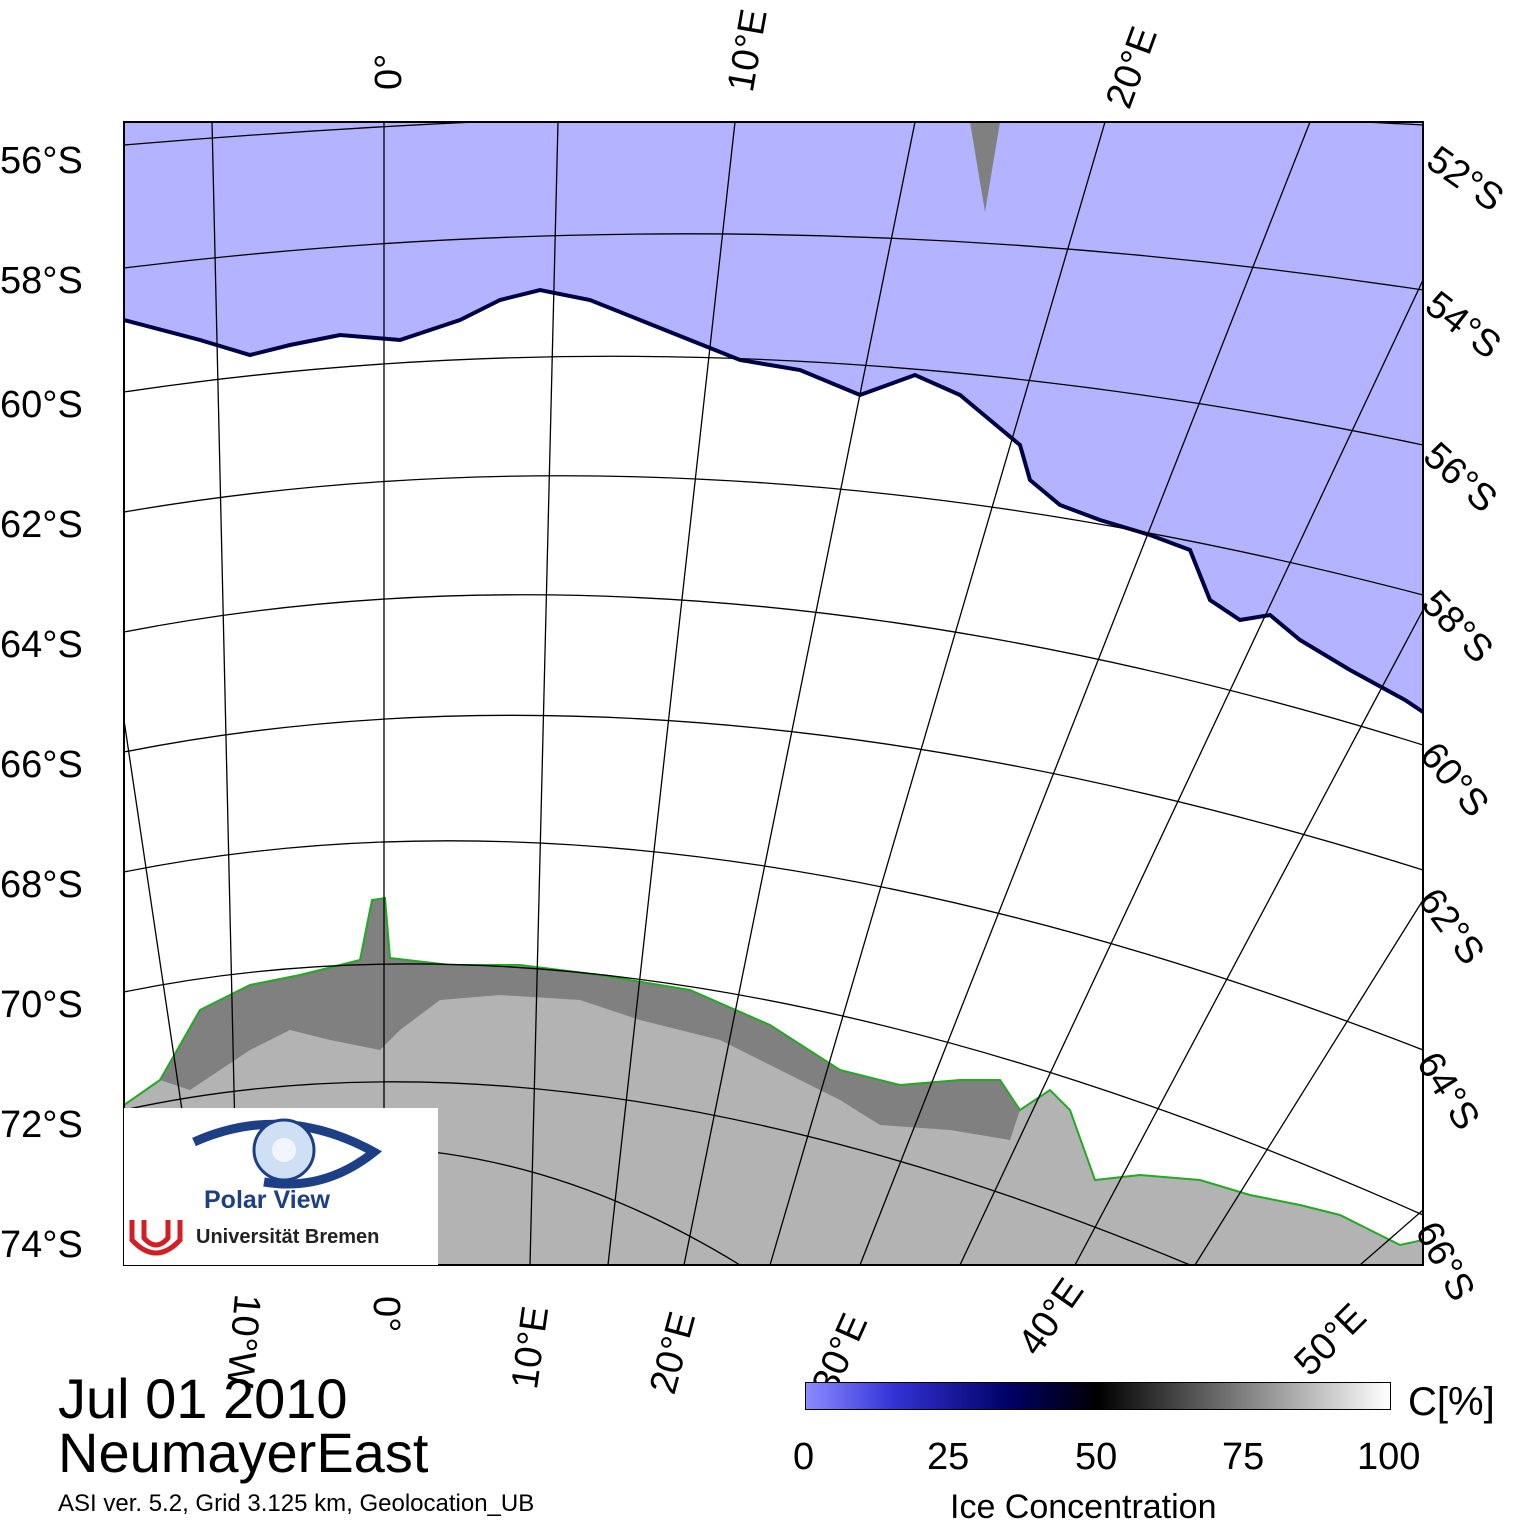  I want to click on lon-label-bottom-0: 0°, so click(386, 1314).